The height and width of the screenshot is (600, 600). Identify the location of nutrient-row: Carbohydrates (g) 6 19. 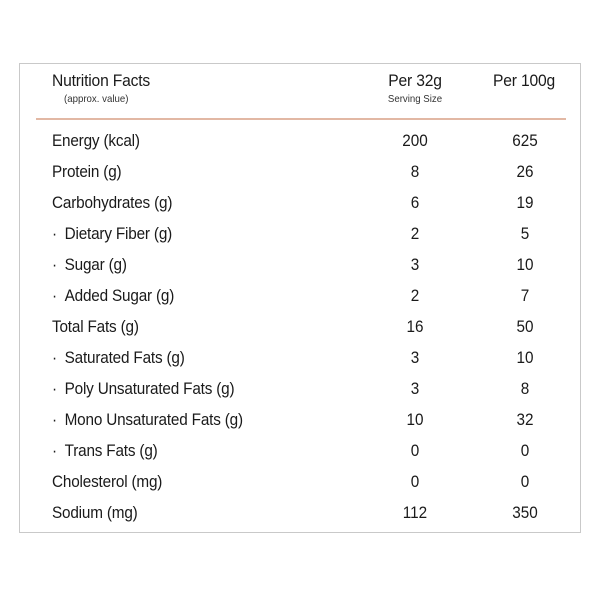
(300, 203).